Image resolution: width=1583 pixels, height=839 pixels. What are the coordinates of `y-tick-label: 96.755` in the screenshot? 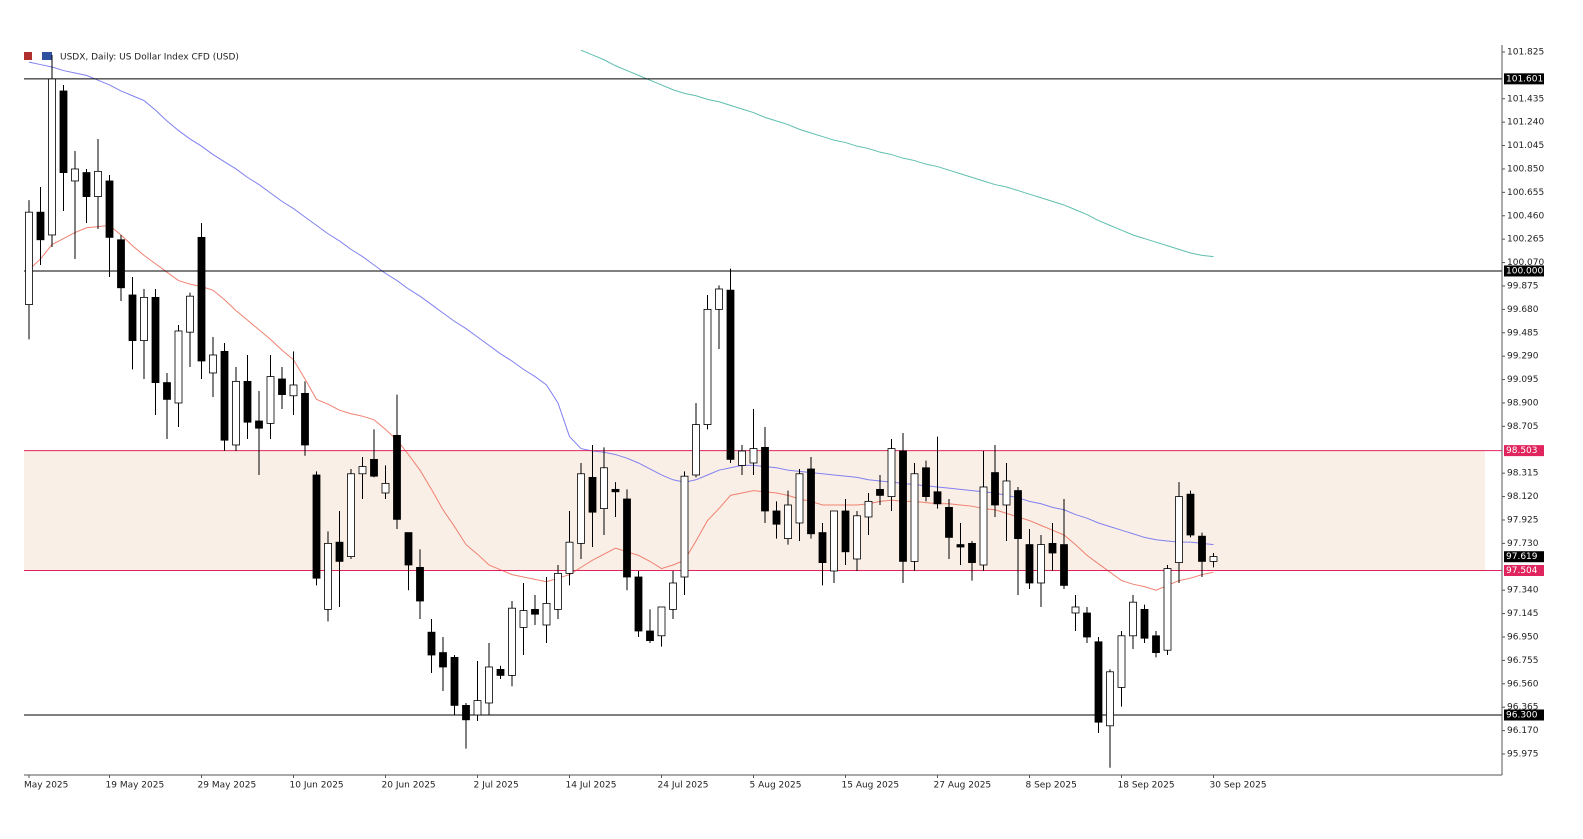 It's located at (1523, 661).